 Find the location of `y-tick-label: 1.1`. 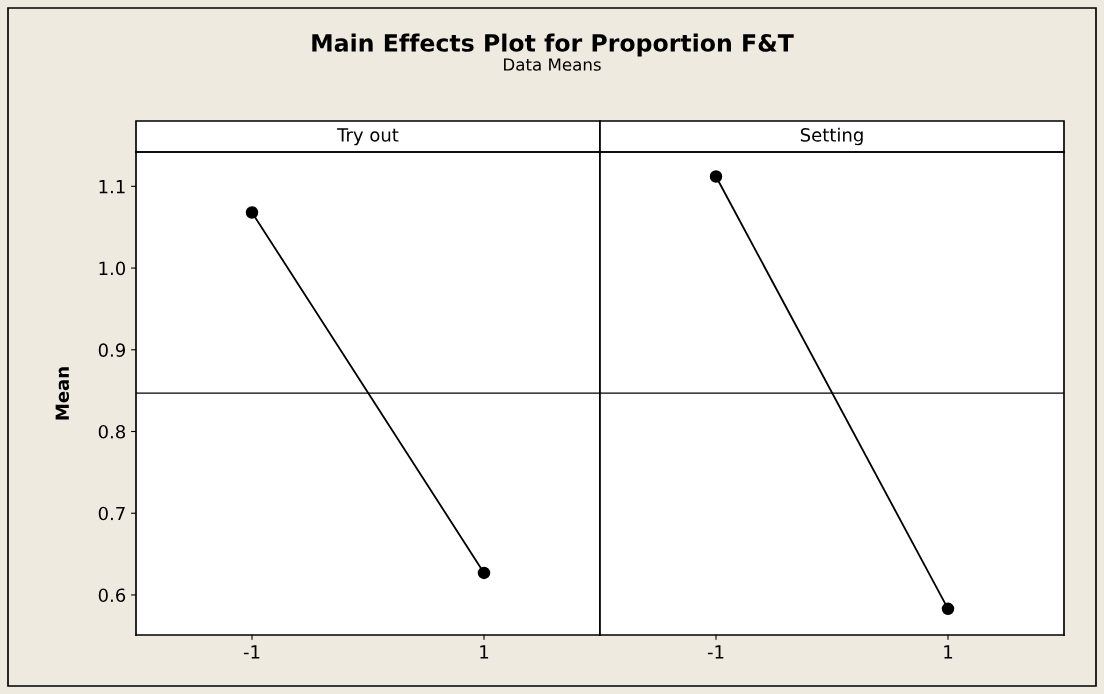

y-tick-label: 1.1 is located at coordinates (112, 187).